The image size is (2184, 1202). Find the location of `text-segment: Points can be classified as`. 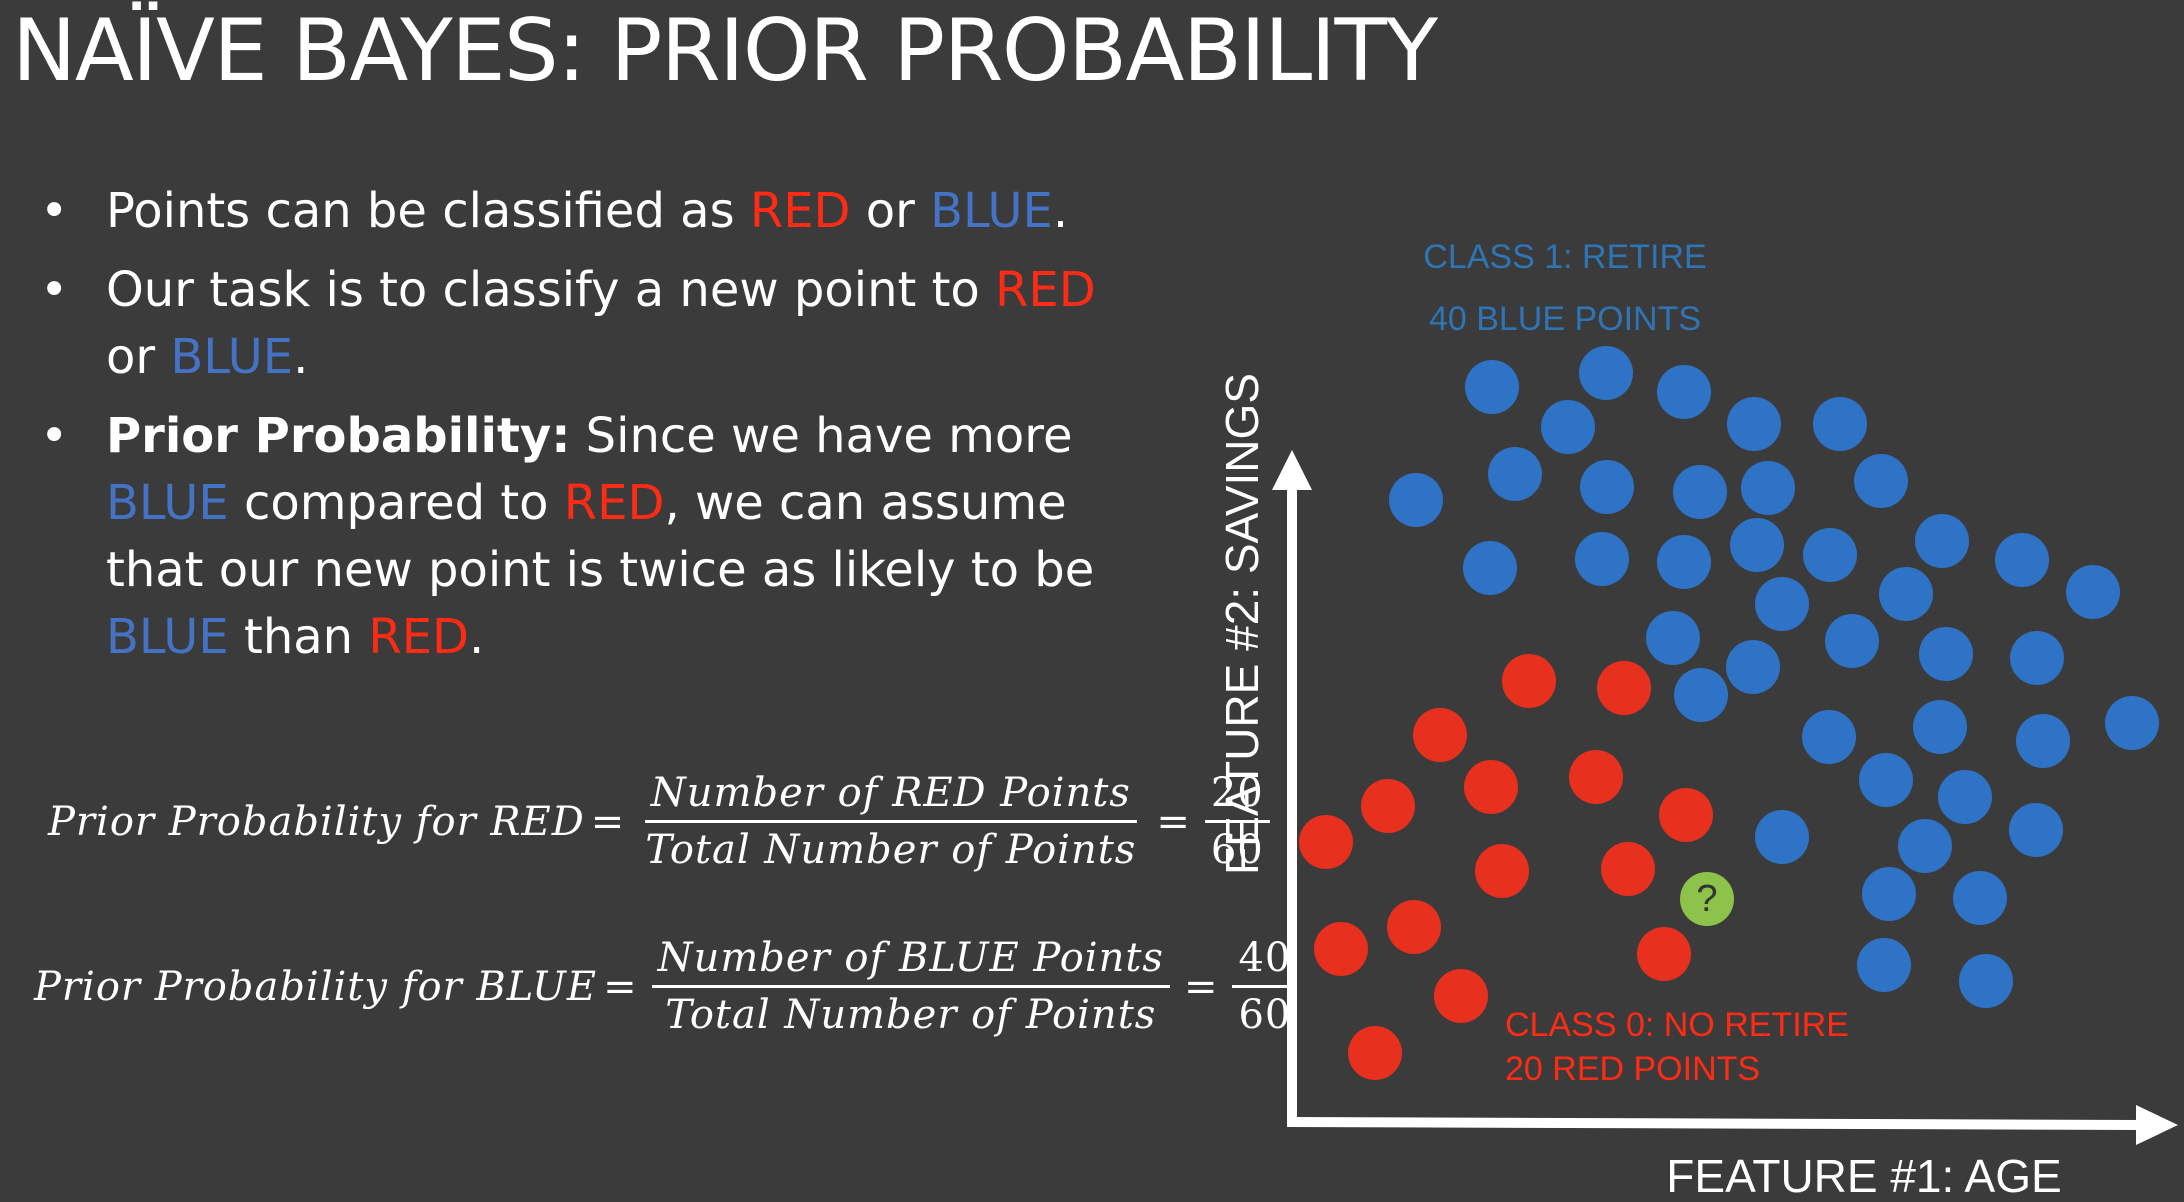

text-segment: Points can be classified as is located at coordinates (428, 211).